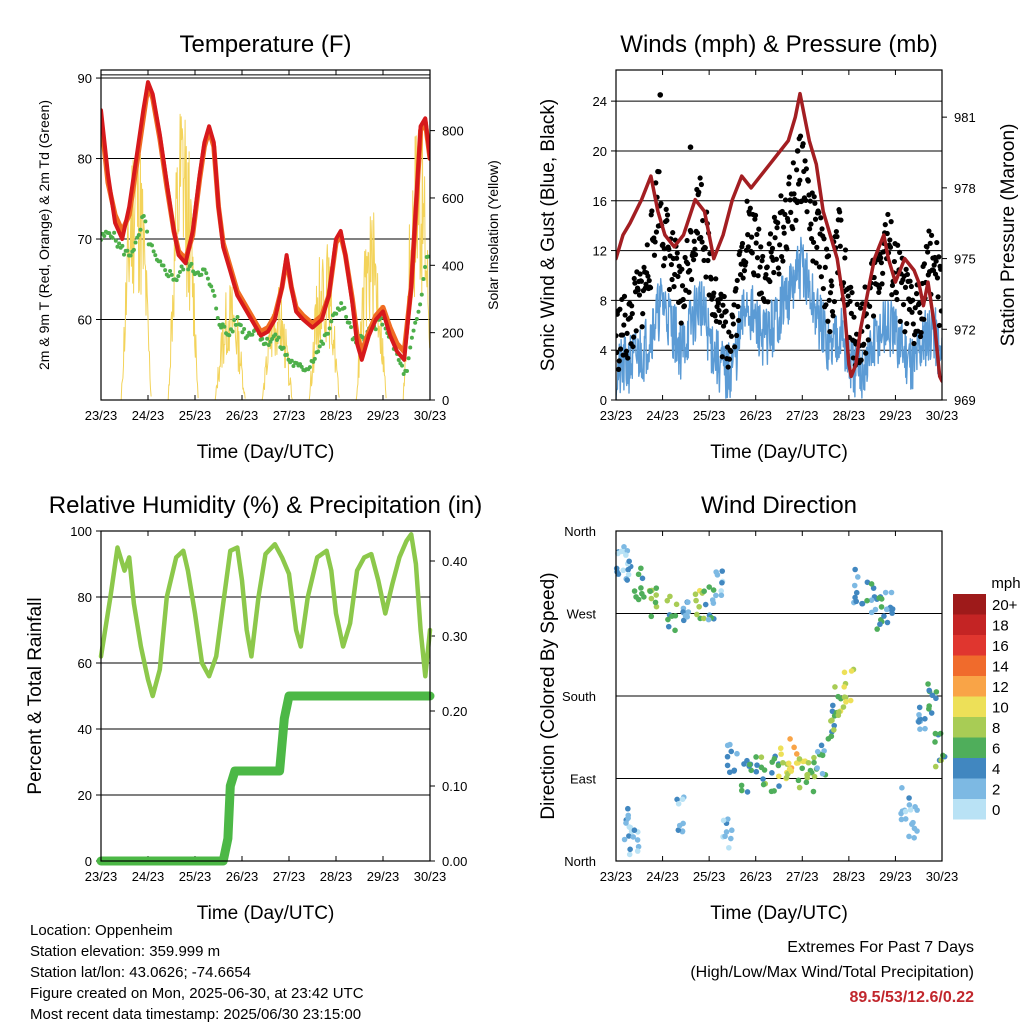 This screenshot has height=1025, width=1024. Describe the element at coordinates (580, 531) in the screenshot. I see `y-tick-label: North` at that location.